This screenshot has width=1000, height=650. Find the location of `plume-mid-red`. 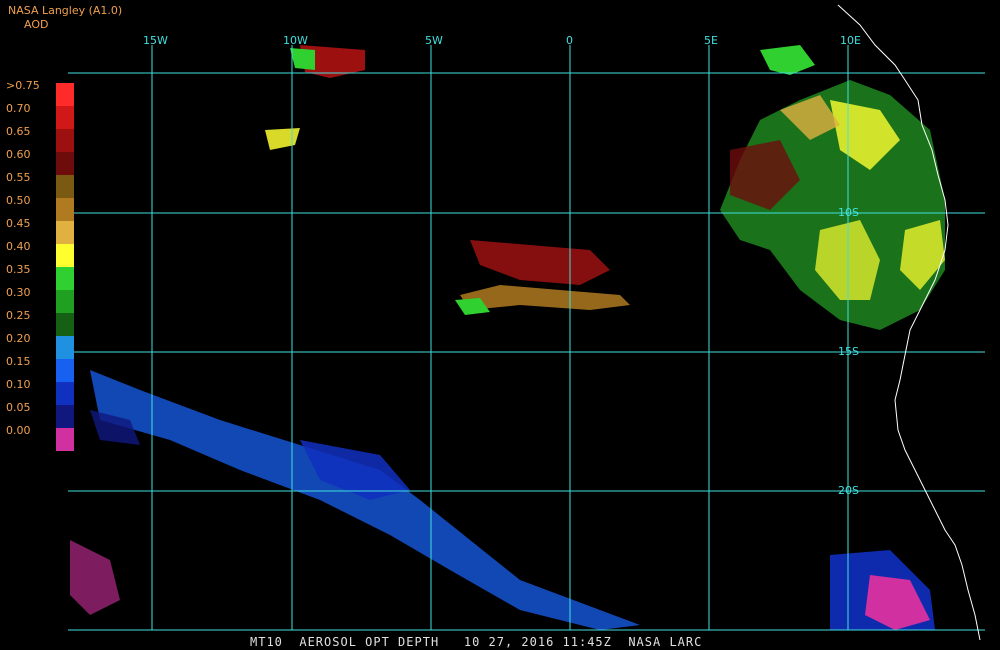

plume-mid-red is located at coordinates (540, 262).